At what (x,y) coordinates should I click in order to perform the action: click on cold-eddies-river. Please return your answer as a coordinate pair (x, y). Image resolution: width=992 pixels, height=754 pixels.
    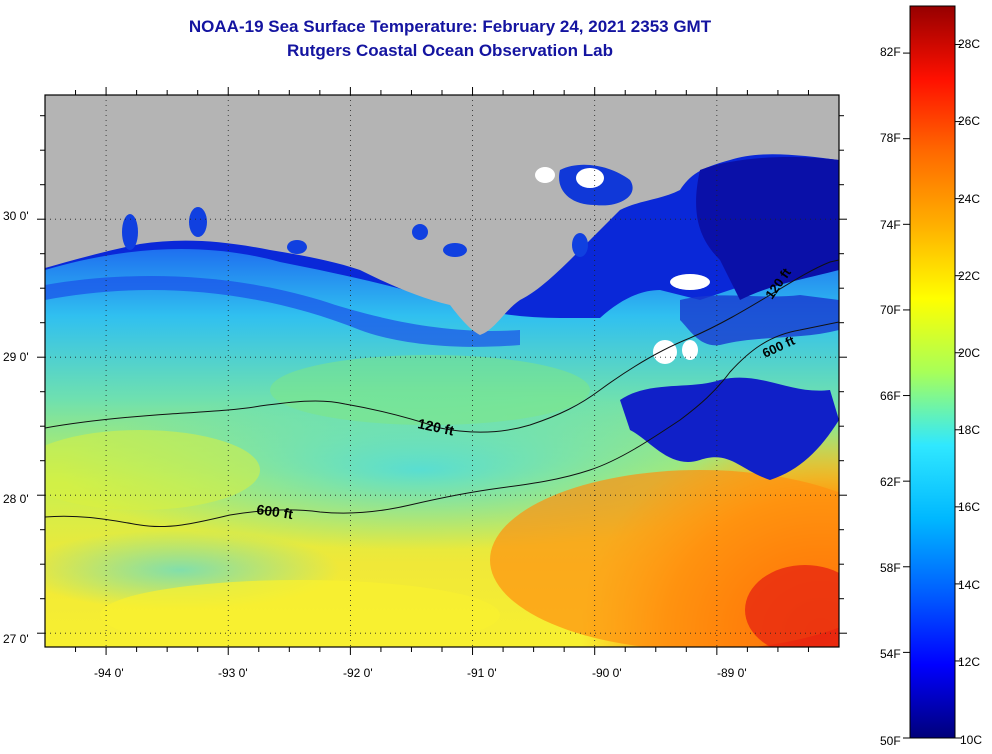
    Looking at the image, I should click on (759, 320).